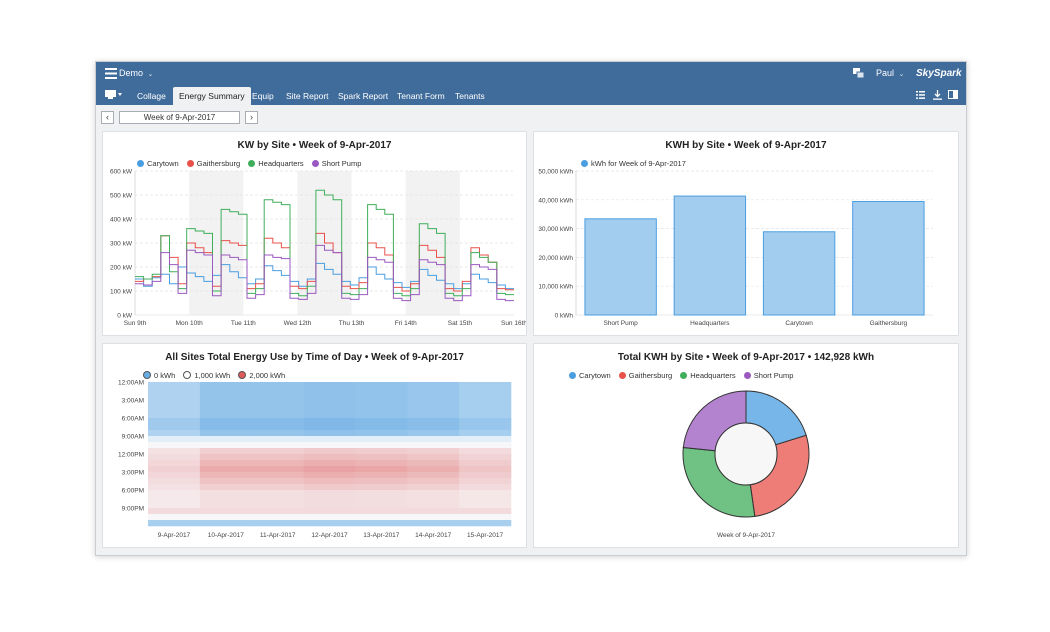  I want to click on donut-chart: Week of 9-Apr-2017, so click(746, 446).